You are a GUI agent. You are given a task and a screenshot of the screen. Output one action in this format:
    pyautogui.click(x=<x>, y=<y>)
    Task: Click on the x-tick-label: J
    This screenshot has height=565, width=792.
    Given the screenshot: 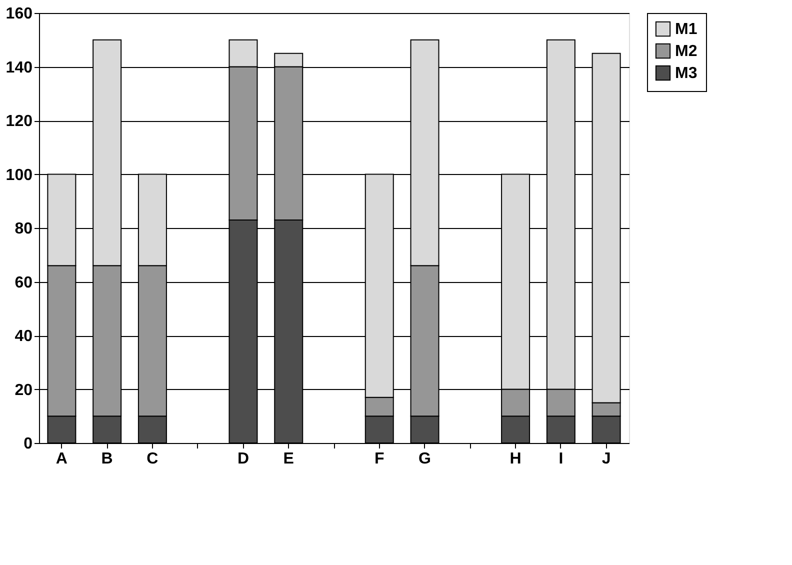 What is the action you would take?
    pyautogui.click(x=606, y=459)
    